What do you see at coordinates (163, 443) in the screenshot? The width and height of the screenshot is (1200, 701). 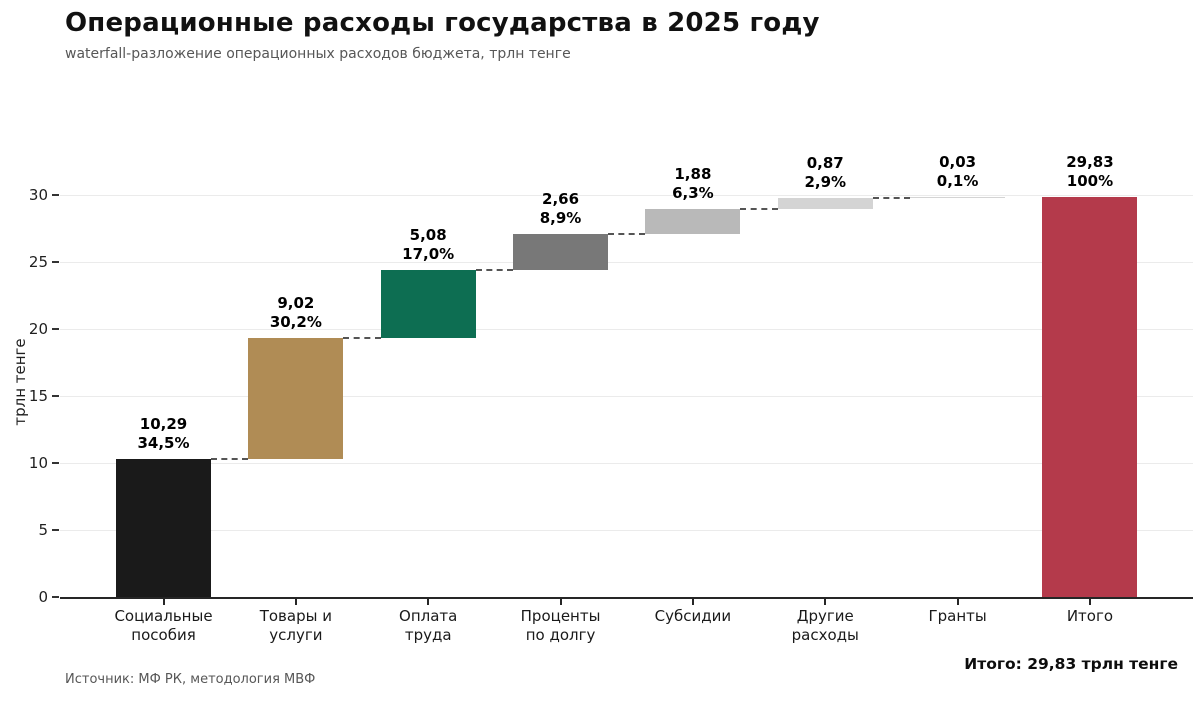 I see `bar-percent: 34,5%` at bounding box center [163, 443].